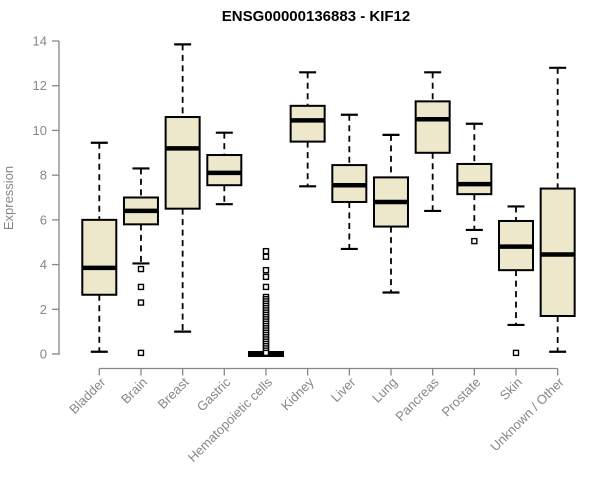  What do you see at coordinates (173, 392) in the screenshot?
I see `x-tick-label: Breast` at bounding box center [173, 392].